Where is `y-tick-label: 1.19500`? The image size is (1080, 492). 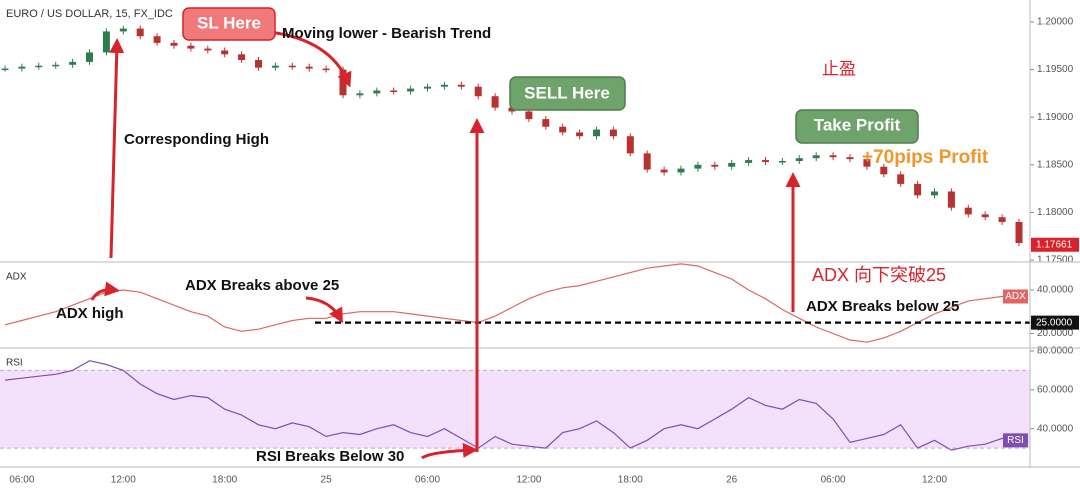
y-tick-label: 1.19500 is located at coordinates (1055, 69).